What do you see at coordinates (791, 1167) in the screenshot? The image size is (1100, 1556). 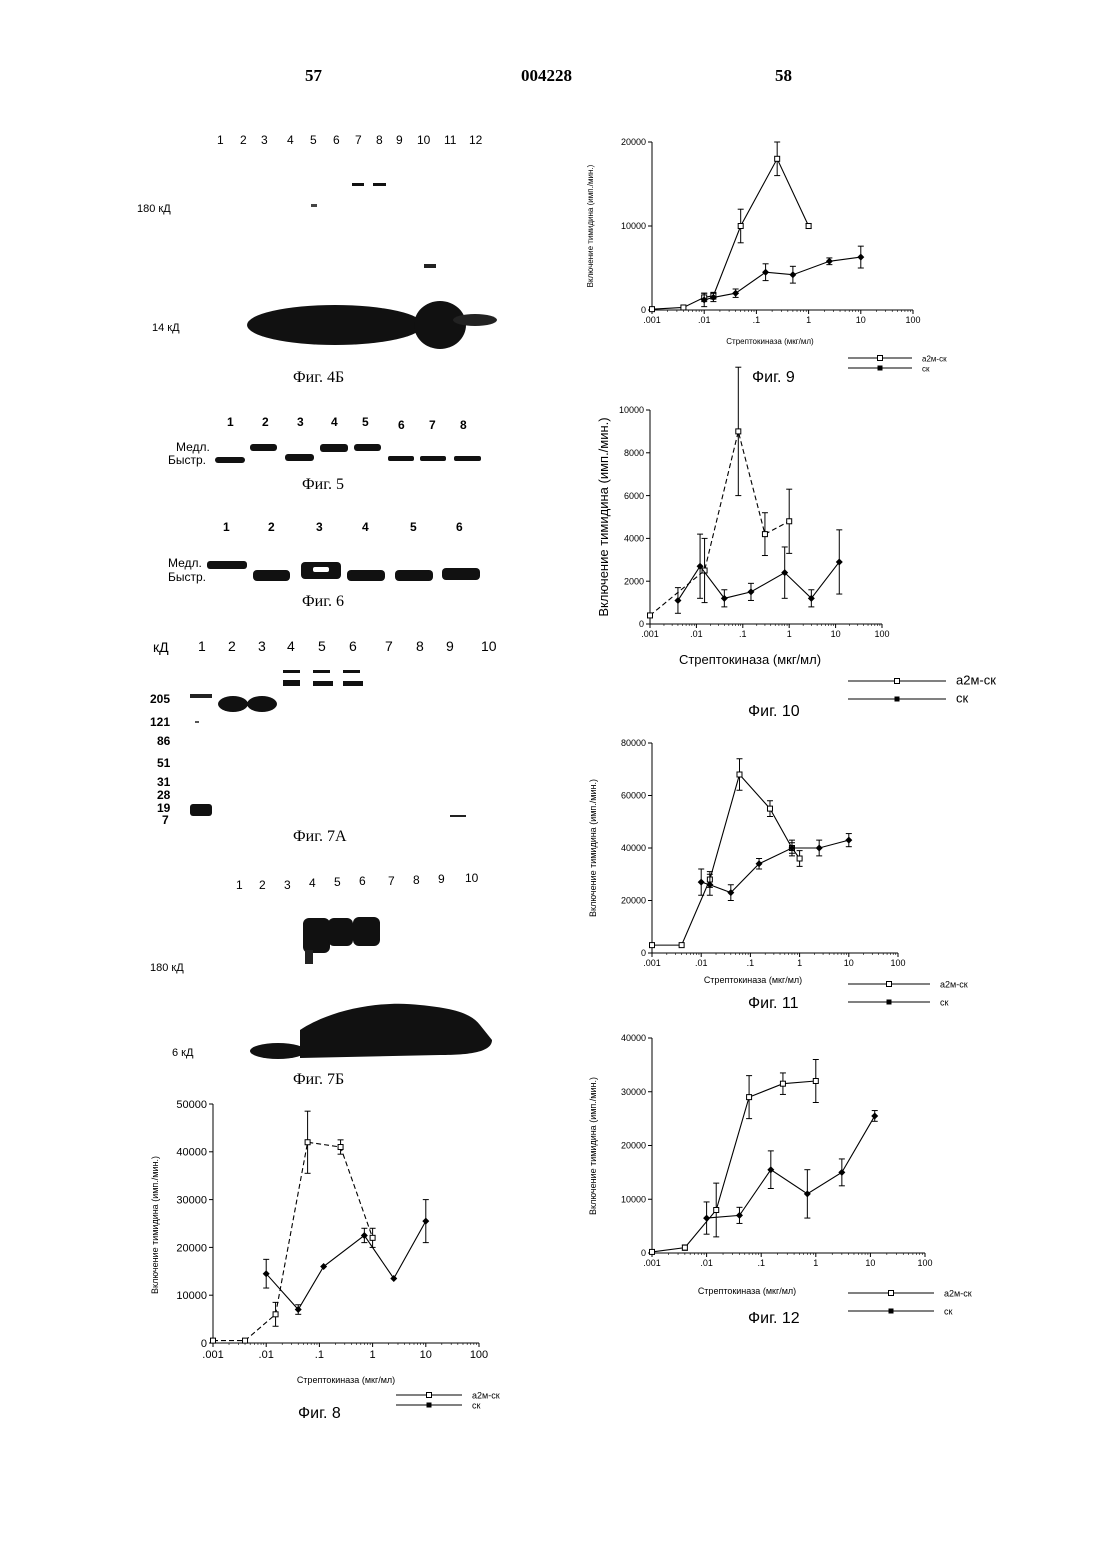 I see `fig12-series-2-line` at bounding box center [791, 1167].